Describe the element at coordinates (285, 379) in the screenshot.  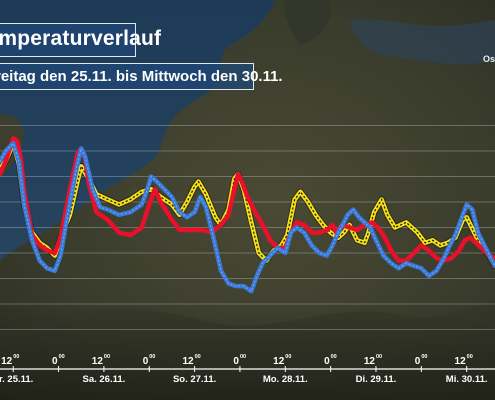
I see `day-label: Mo. 28.11.` at that location.